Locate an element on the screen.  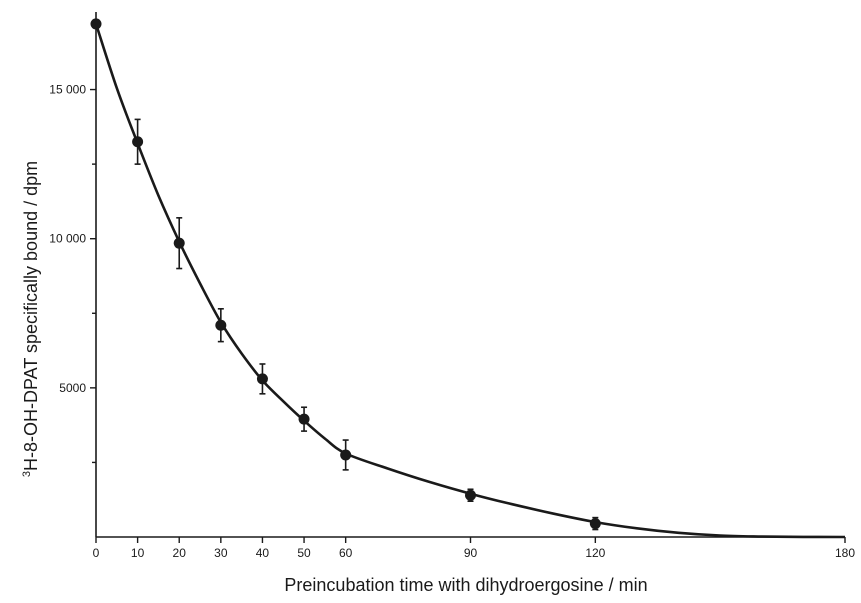
x-tick-label: 180 is located at coordinates (845, 553).